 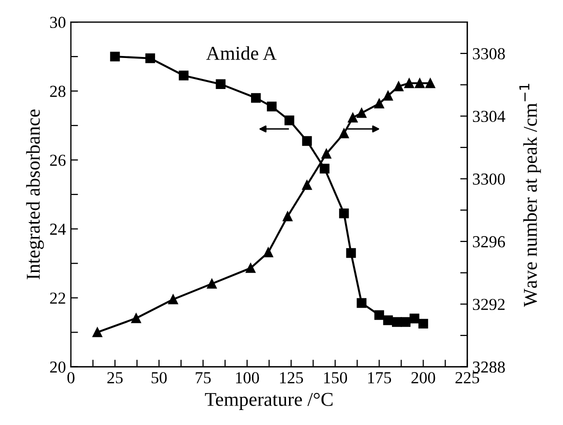 I want to click on y-tick-label: 26, so click(x=58, y=160).